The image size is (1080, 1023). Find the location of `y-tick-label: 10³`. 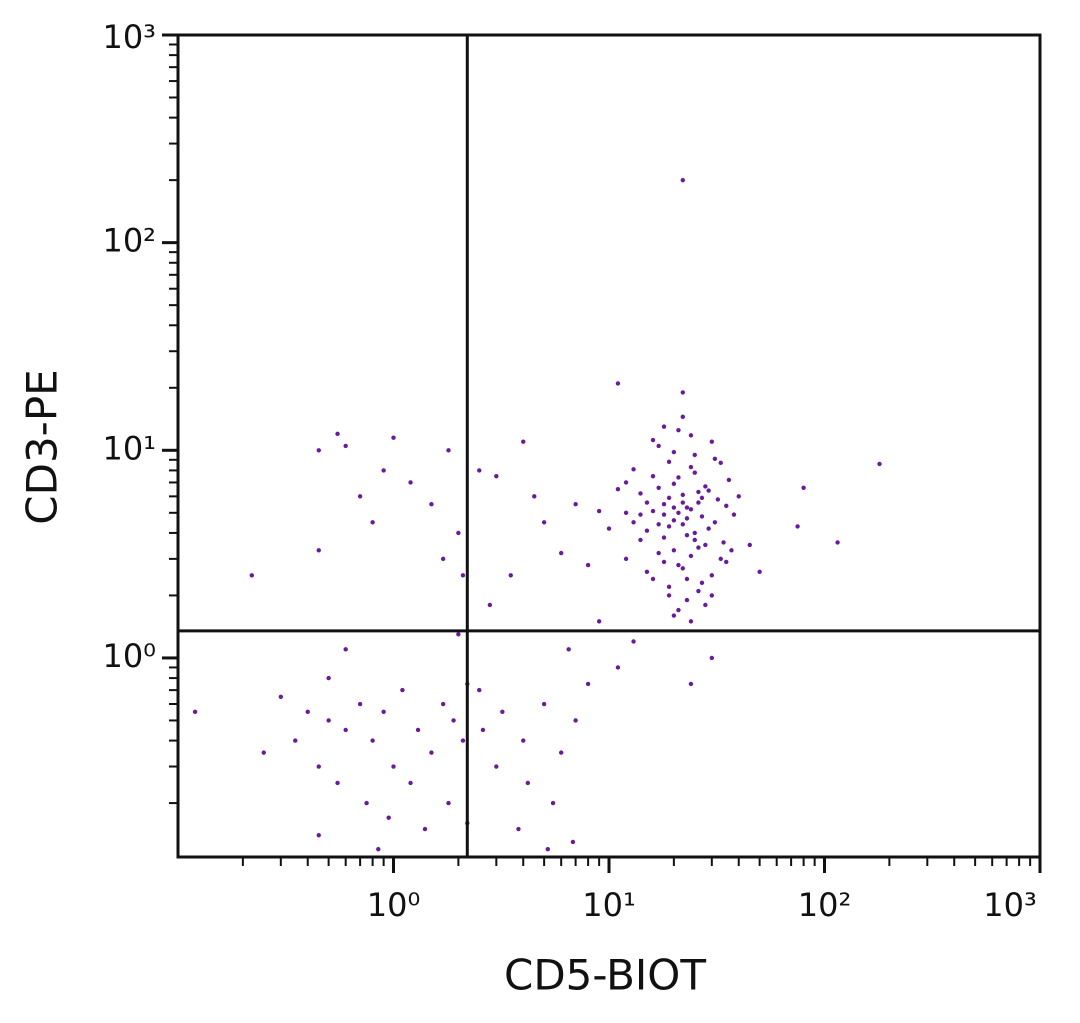

y-tick-label: 10³ is located at coordinates (129, 37).